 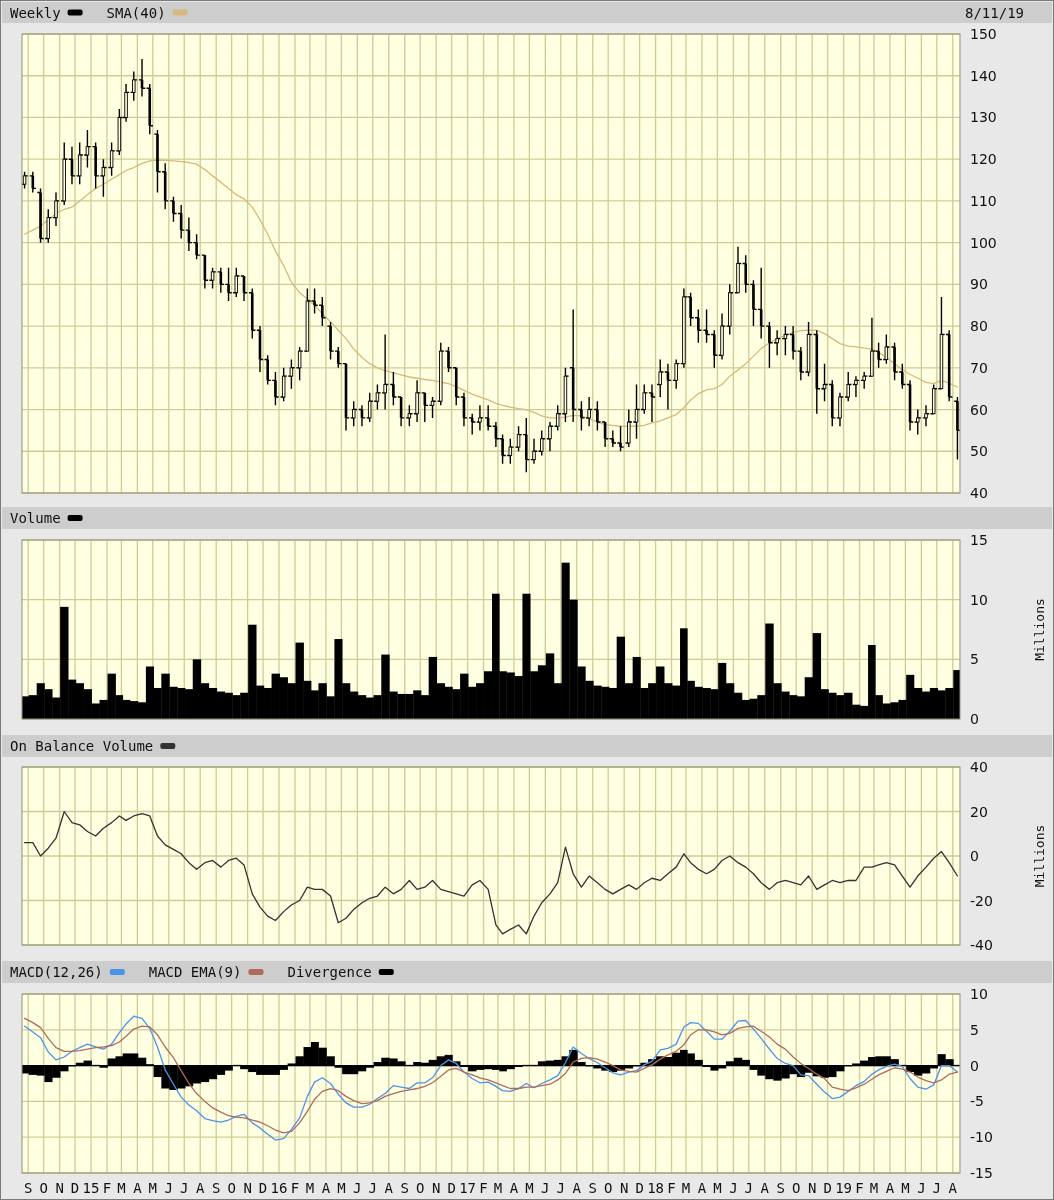 What do you see at coordinates (979, 811) in the screenshot?
I see `y-tick-label: 20` at bounding box center [979, 811].